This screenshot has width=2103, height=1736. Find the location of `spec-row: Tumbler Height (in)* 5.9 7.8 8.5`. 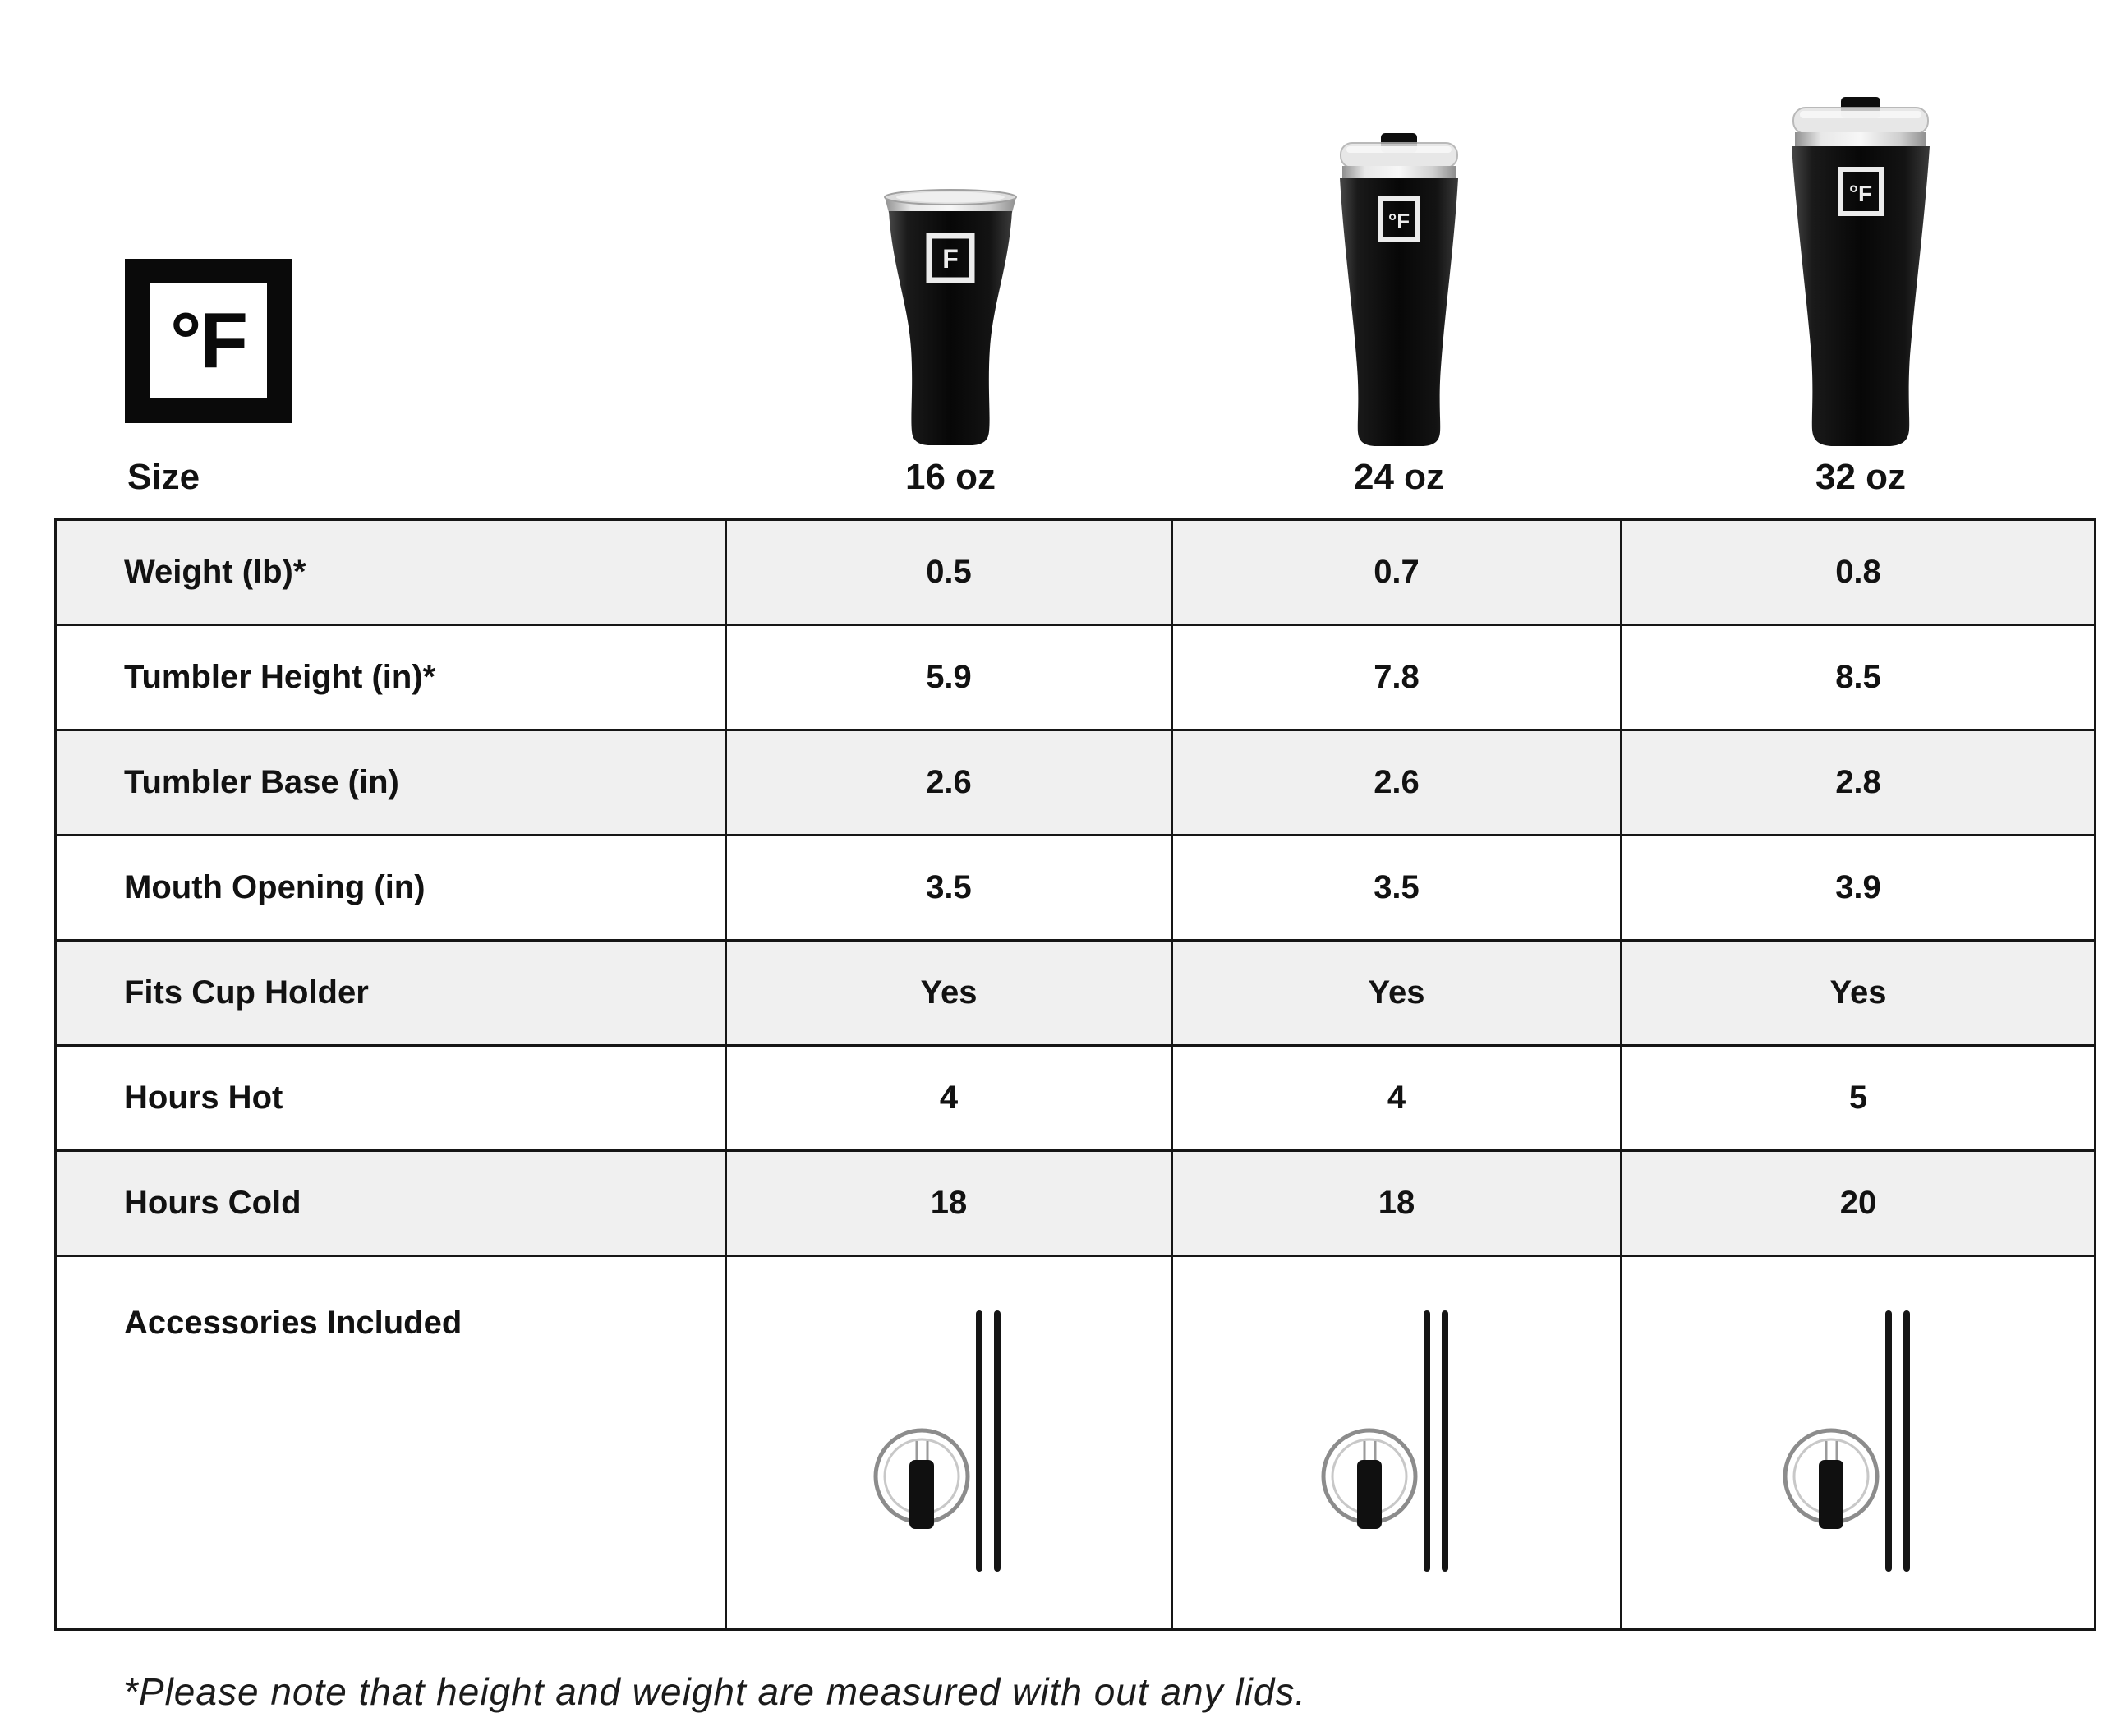

spec-row: Tumbler Height (in)* 5.9 7.8 8.5 is located at coordinates (1076, 678).